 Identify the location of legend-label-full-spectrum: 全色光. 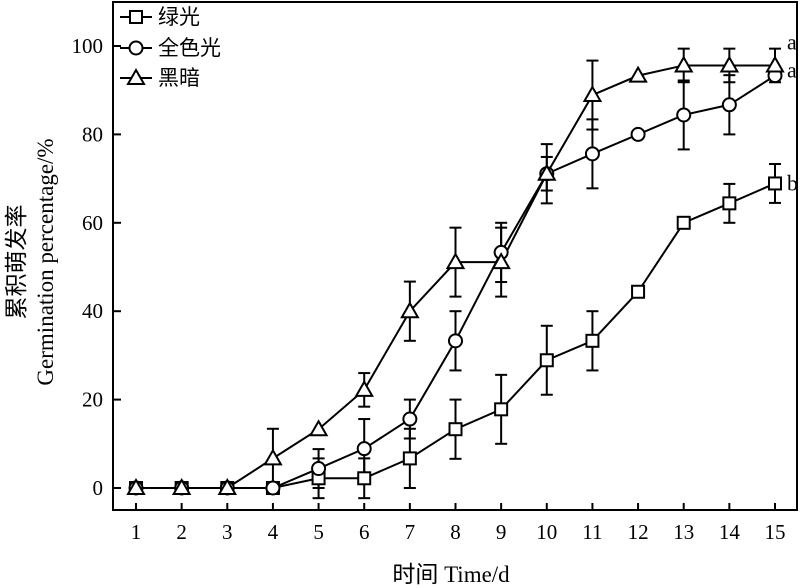
(189, 48).